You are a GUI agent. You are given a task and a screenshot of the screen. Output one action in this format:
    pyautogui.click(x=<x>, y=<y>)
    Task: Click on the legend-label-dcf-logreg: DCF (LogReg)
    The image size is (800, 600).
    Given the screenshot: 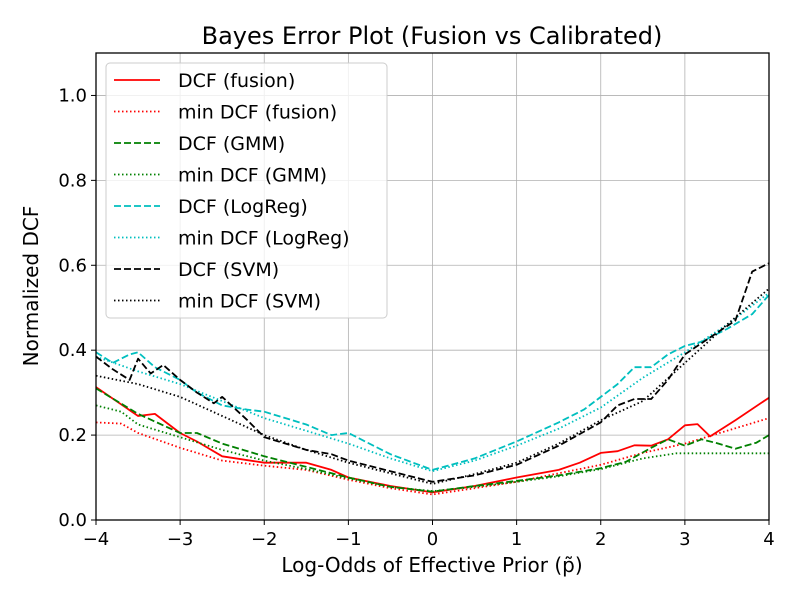 What is the action you would take?
    pyautogui.click(x=243, y=207)
    